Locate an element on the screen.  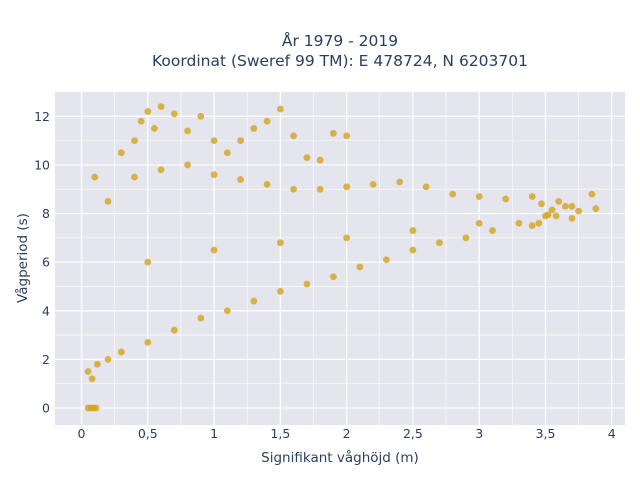
x-tick-label: 0,5 is located at coordinates (148, 433).